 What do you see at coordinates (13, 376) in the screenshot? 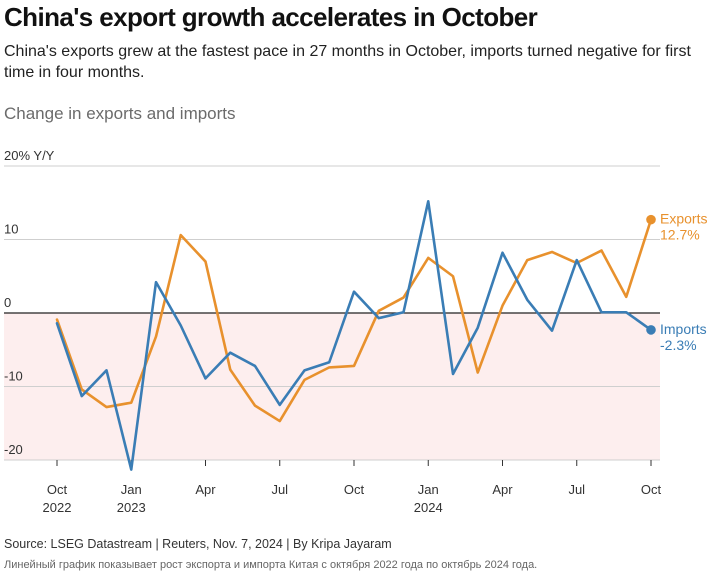
I see `y-tick-label: -10` at bounding box center [13, 376].